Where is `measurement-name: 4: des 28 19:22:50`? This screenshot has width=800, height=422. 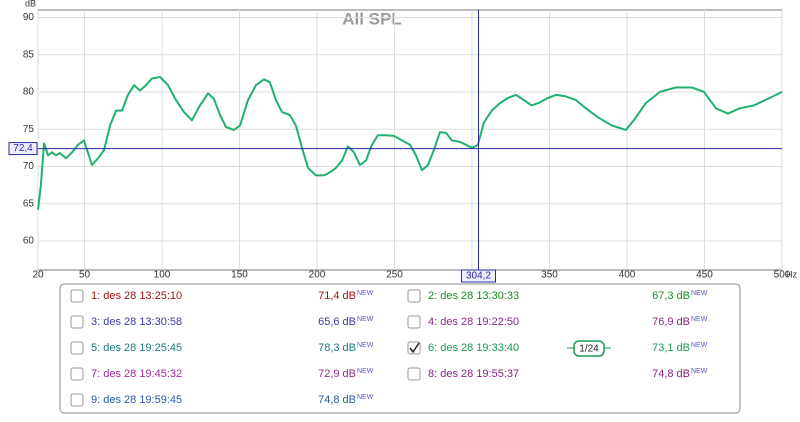 measurement-name: 4: des 28 19:22:50 is located at coordinates (473, 322).